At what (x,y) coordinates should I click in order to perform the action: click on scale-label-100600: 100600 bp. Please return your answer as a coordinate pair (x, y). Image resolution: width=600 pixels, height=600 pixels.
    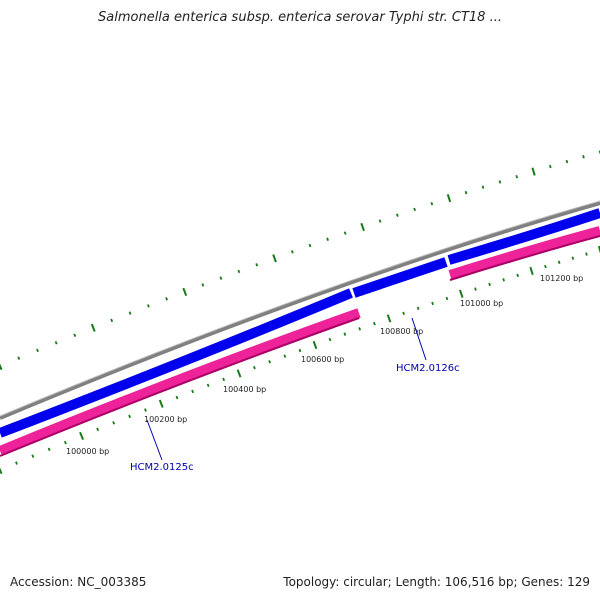
    Looking at the image, I should click on (322, 359).